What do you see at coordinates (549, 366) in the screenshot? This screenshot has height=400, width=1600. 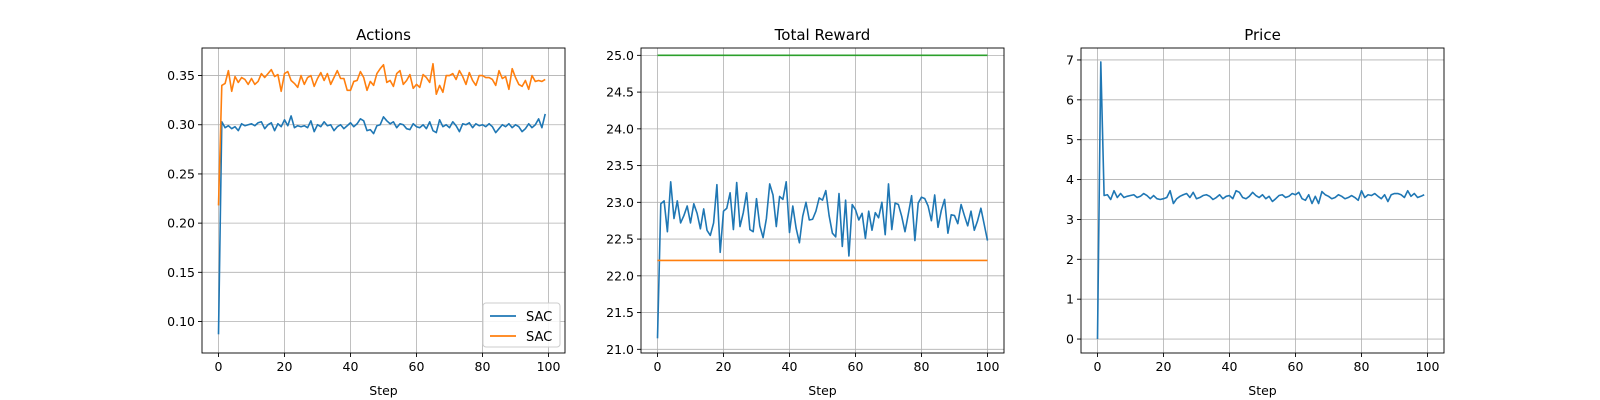 I see `actions-x-tick-label: 100` at bounding box center [549, 366].